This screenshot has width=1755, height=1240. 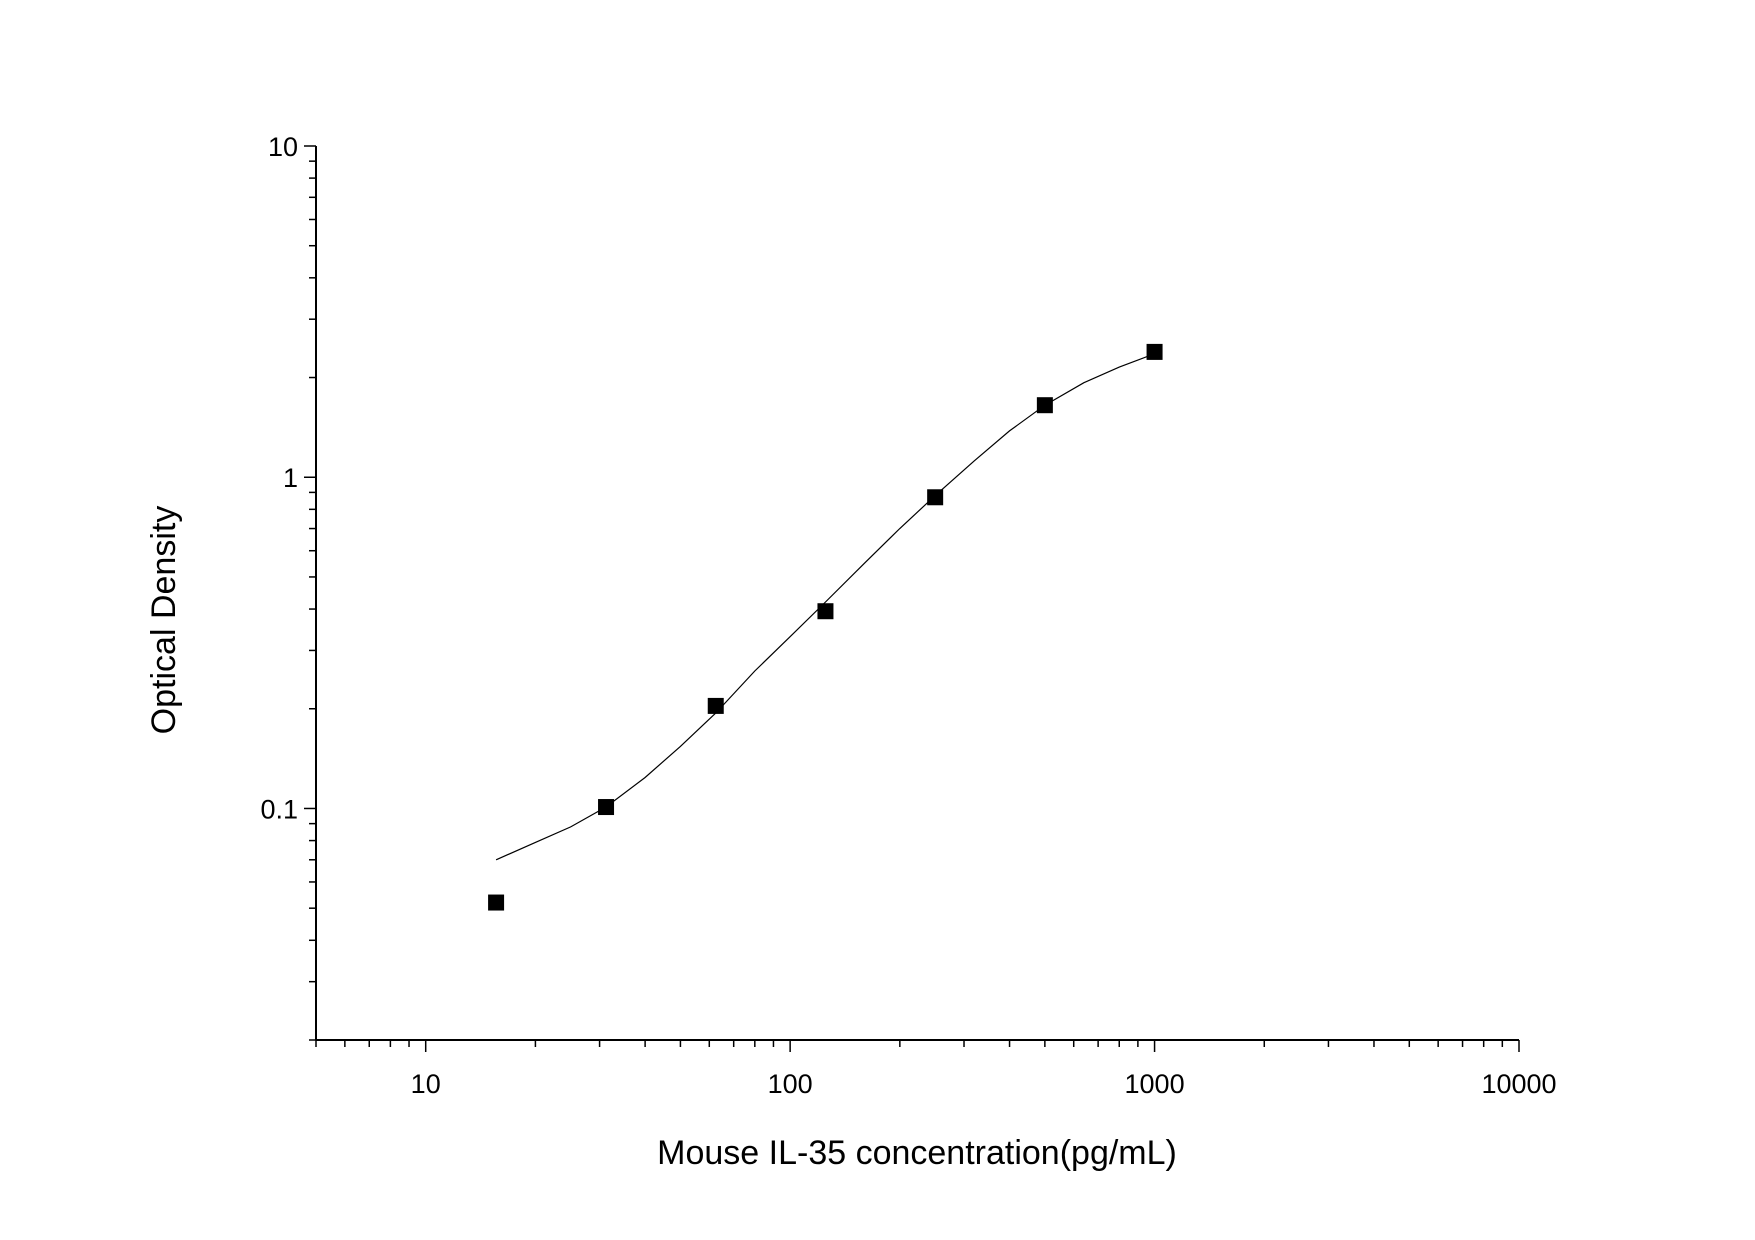 I want to click on y-tick-label: 1, so click(x=290, y=478).